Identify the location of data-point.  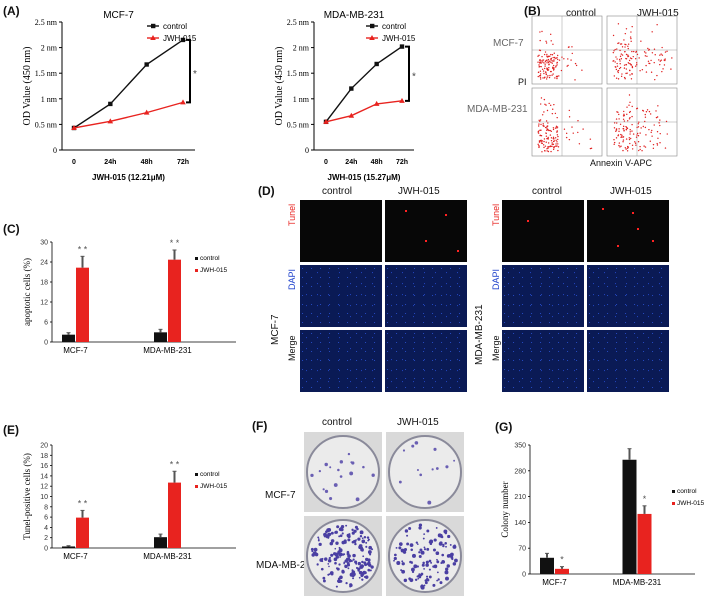
(376, 64).